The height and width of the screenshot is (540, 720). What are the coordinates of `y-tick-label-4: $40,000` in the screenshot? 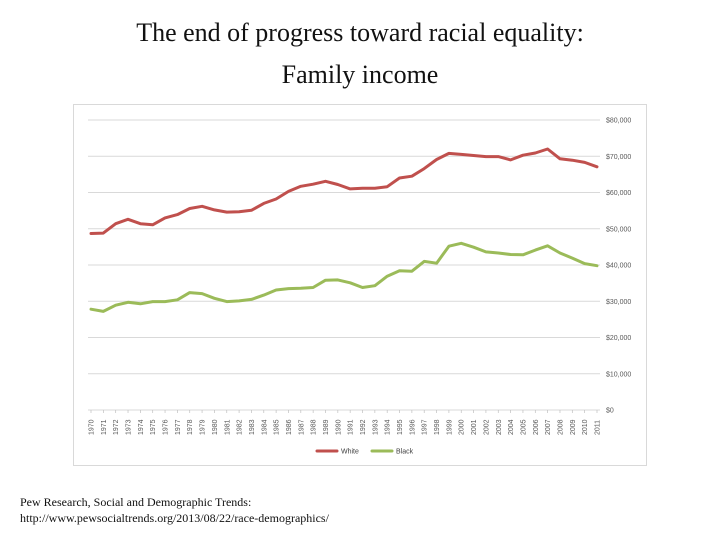 It's located at (618, 266).